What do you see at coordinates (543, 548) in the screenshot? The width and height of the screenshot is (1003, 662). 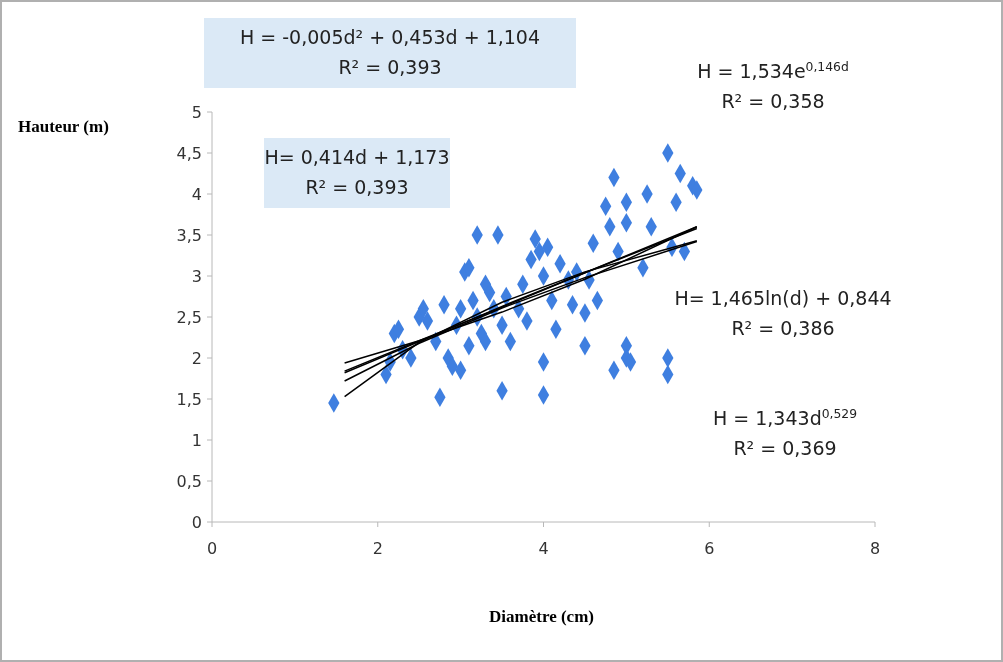 I see `x-tick-label: 4` at bounding box center [543, 548].